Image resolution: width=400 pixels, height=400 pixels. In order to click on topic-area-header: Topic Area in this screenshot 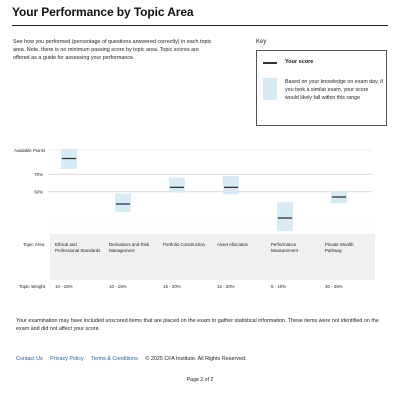, I will do `click(34, 244)`.